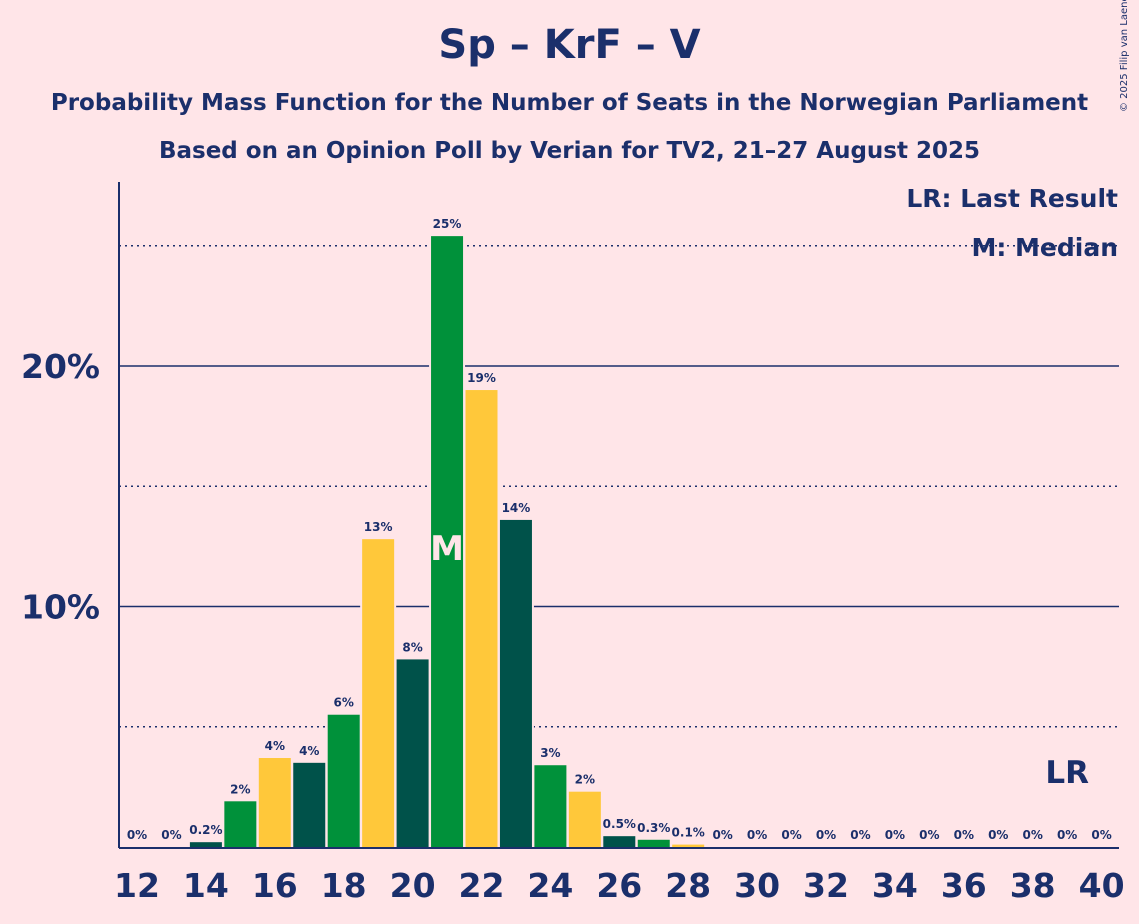 The image size is (1139, 924). What do you see at coordinates (895, 885) in the screenshot?
I see `x-tick-label: 34` at bounding box center [895, 885].